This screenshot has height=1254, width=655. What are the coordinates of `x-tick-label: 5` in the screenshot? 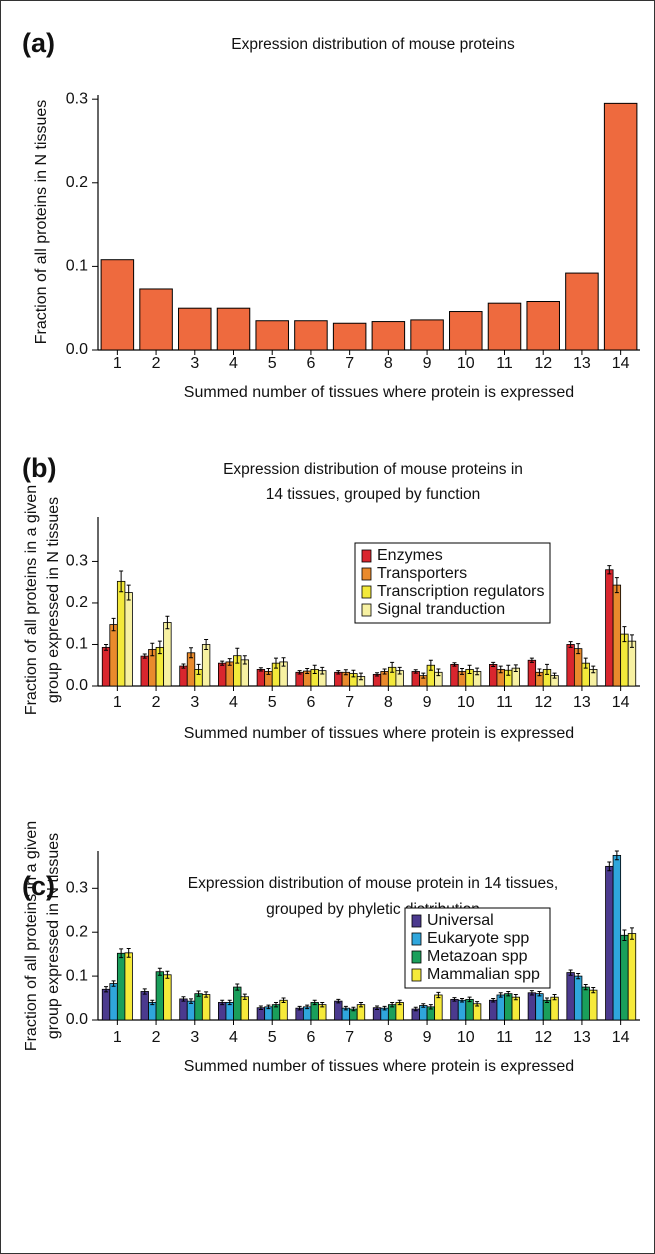 It's located at (272, 1037).